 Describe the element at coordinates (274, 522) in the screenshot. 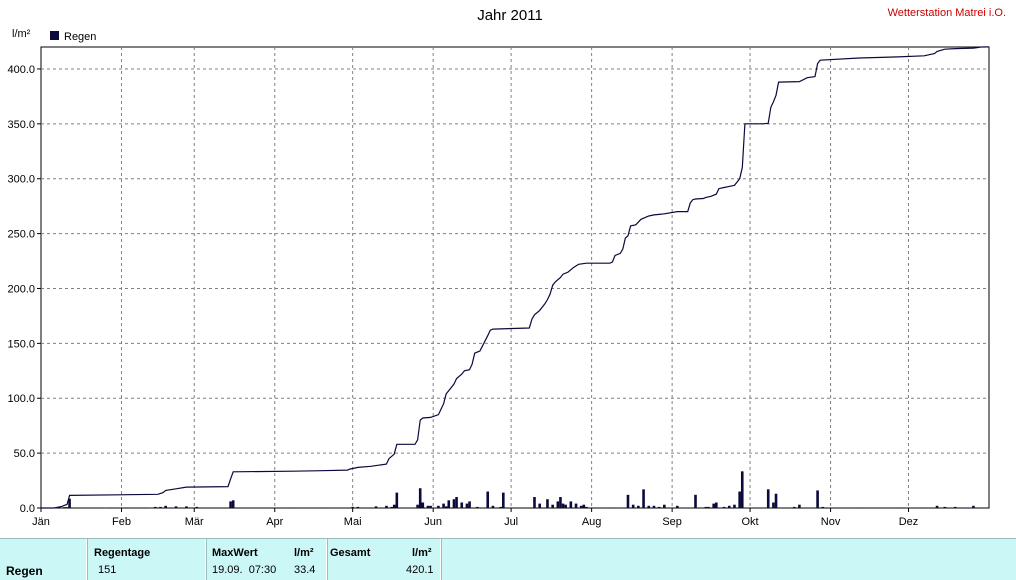

I see `x-tick-label: Apr` at that location.